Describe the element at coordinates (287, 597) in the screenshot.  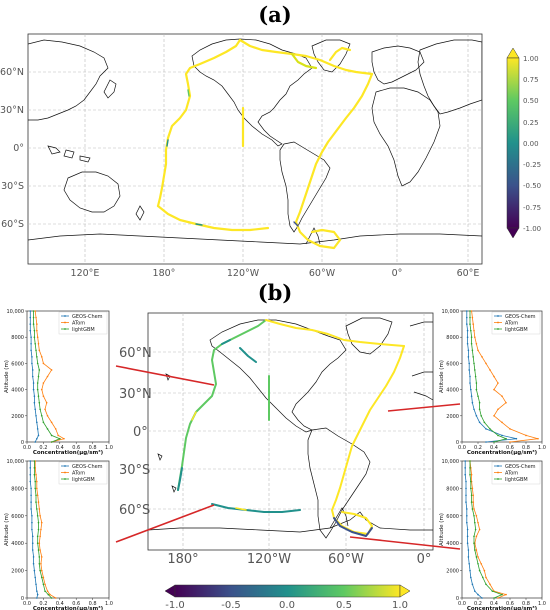
I see `panel-b-colorbar: -1.0 -0.5 0.0 0.5 1.0` at that location.